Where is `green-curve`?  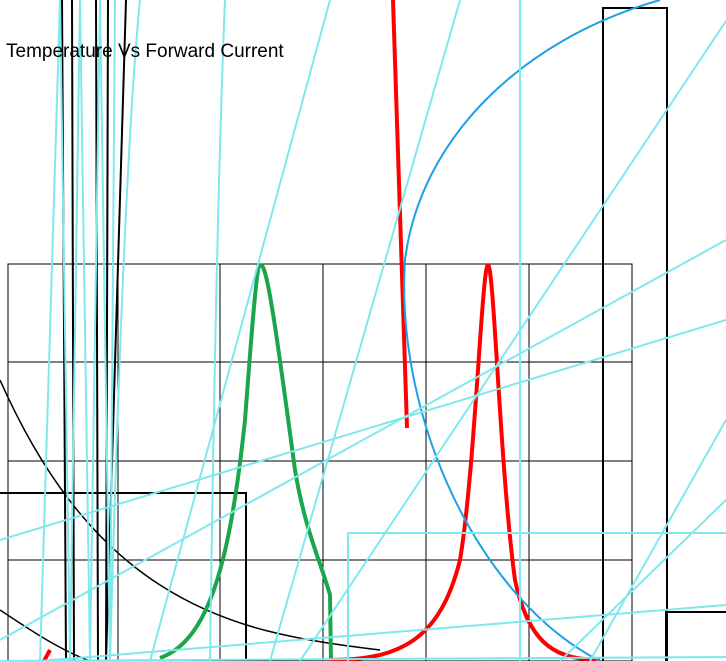 green-curve is located at coordinates (246, 461).